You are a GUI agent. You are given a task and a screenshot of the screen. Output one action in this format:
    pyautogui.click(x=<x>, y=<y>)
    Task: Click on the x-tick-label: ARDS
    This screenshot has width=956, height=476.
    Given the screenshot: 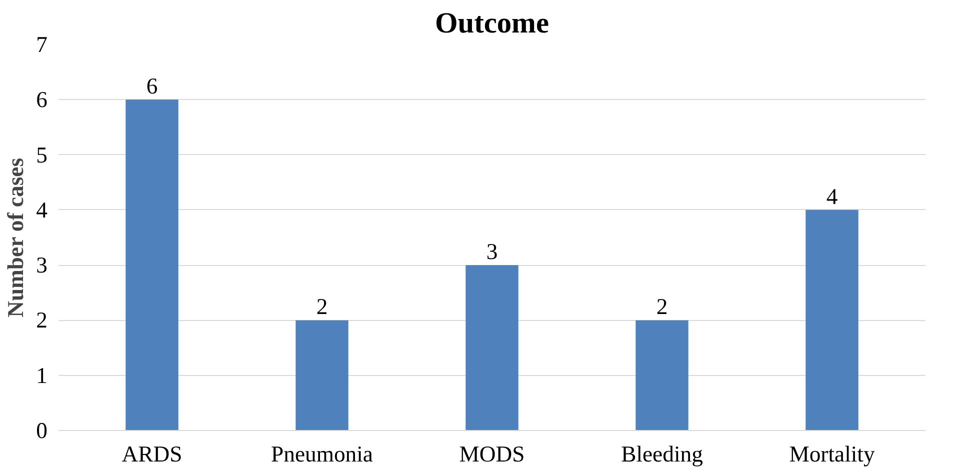 What is the action you would take?
    pyautogui.click(x=152, y=454)
    